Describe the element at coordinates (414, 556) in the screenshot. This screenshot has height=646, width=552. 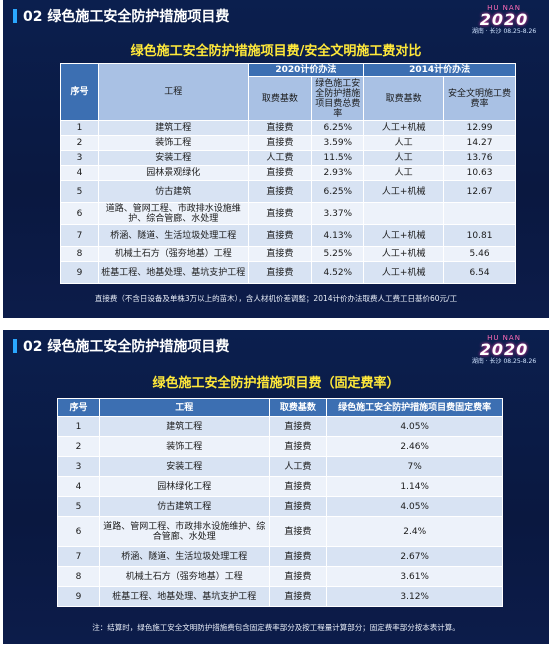
I see `row-rate: 2.67%` at that location.